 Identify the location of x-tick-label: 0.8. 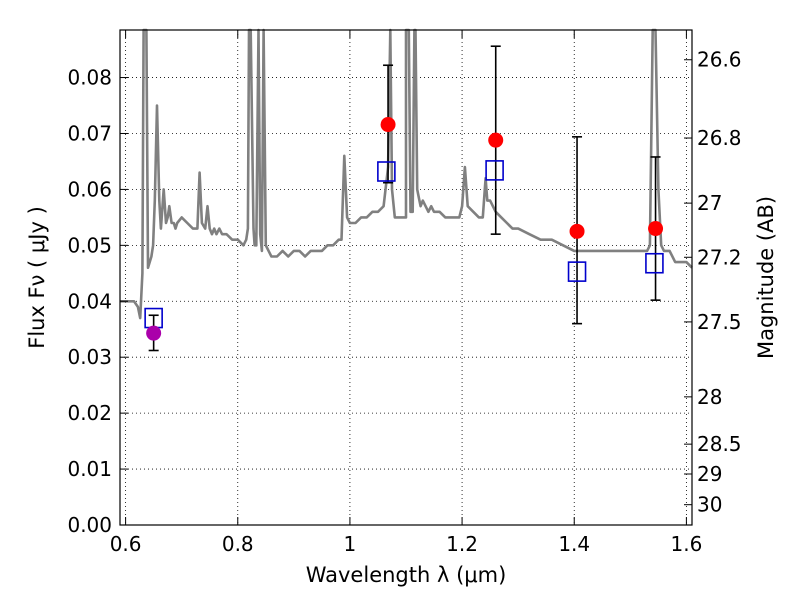
(238, 544).